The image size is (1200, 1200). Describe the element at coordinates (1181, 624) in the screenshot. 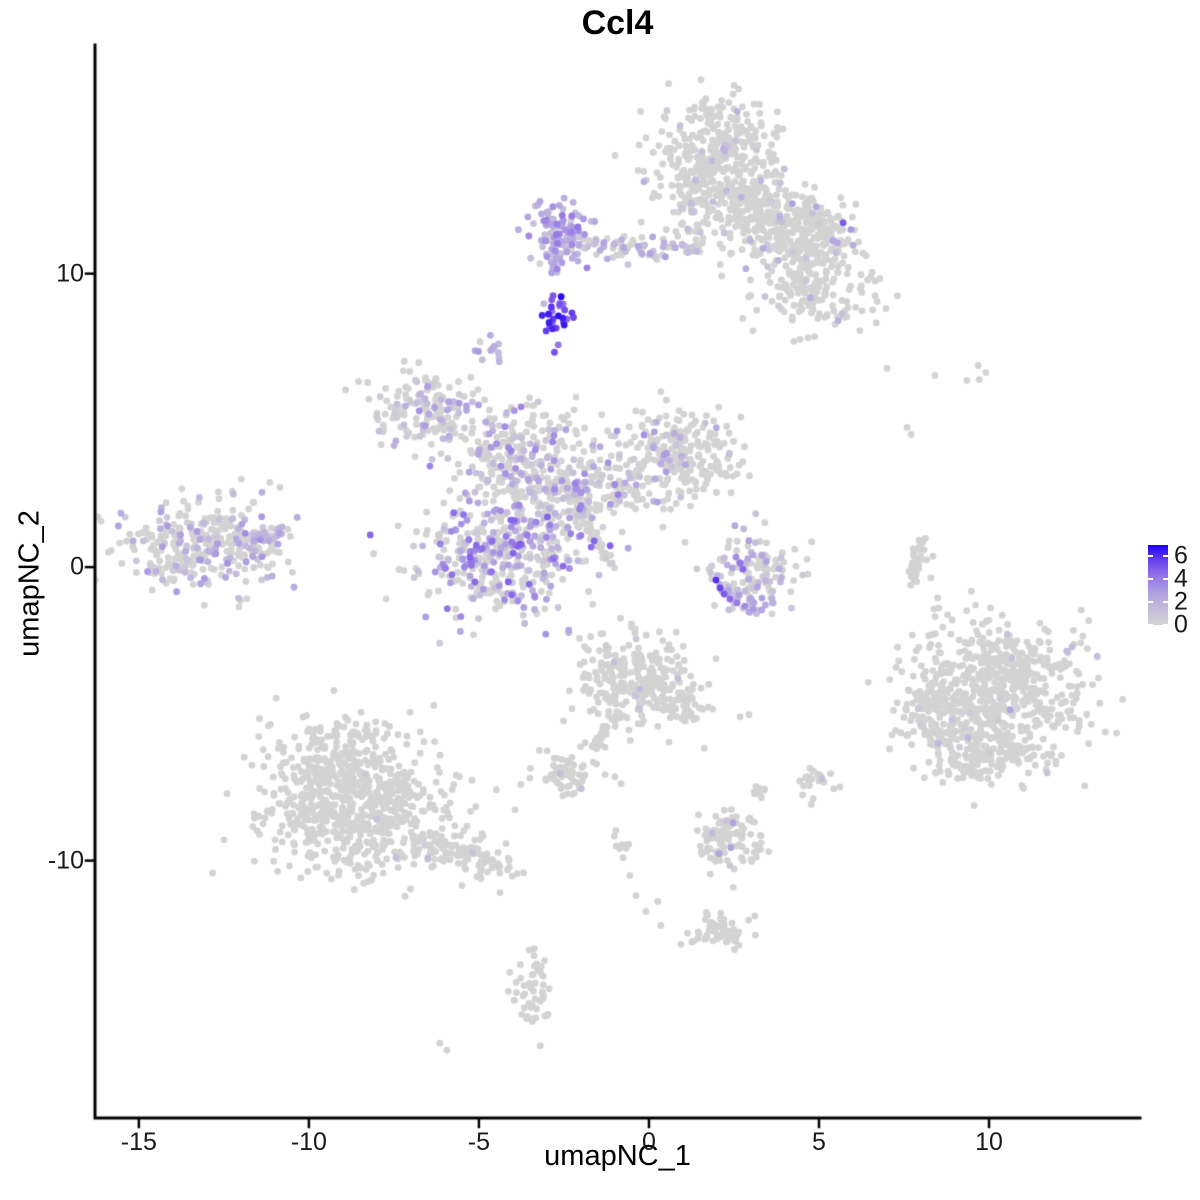

I see `colorbar-tick-label: 0` at that location.